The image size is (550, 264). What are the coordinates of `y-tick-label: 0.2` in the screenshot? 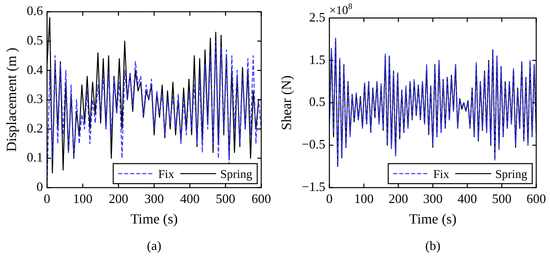 It's located at (35, 128).